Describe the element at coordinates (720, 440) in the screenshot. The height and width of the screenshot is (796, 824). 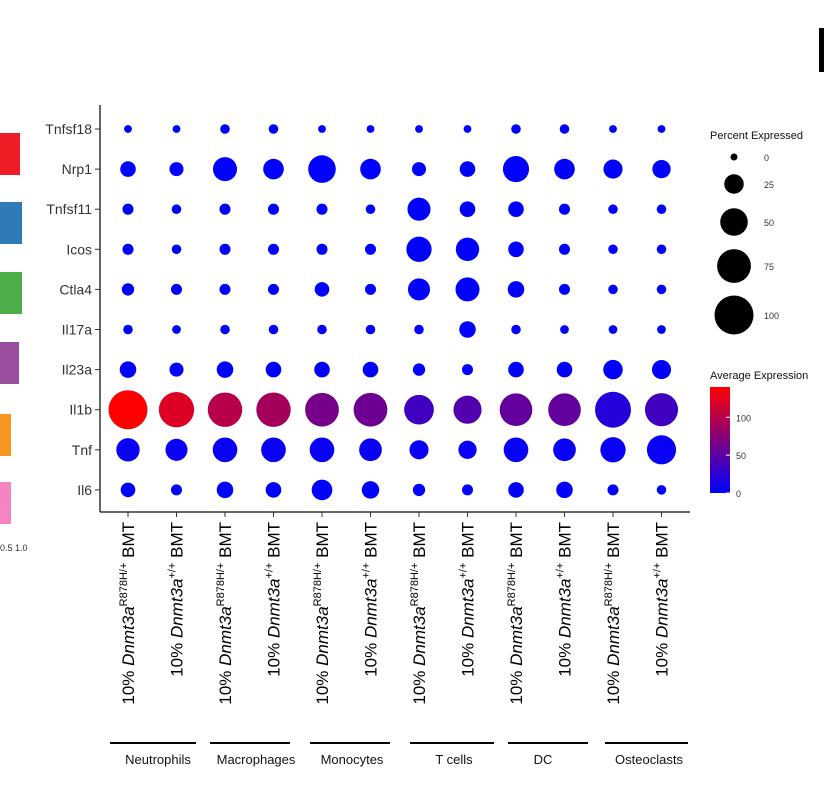
I see `color-legend-bar` at that location.